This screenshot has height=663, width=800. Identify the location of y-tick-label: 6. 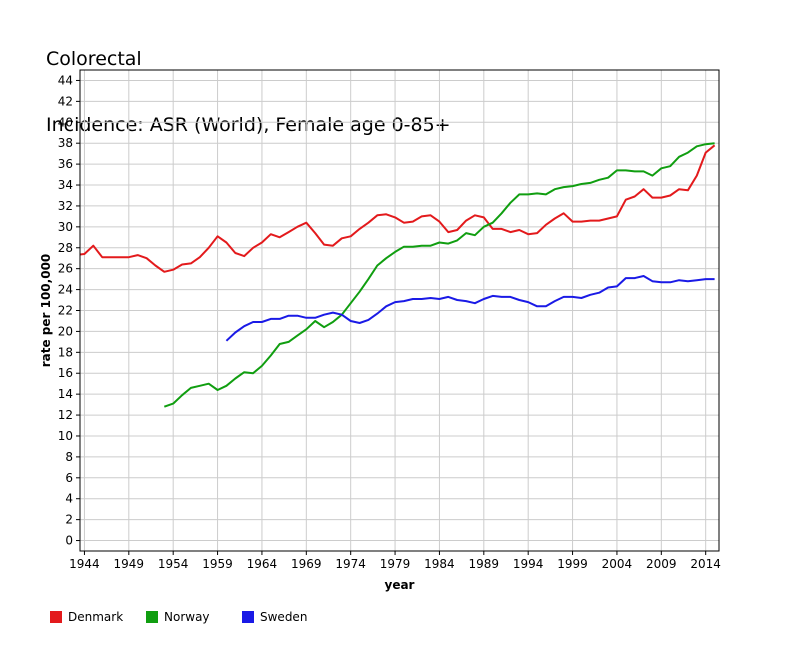
(69, 478).